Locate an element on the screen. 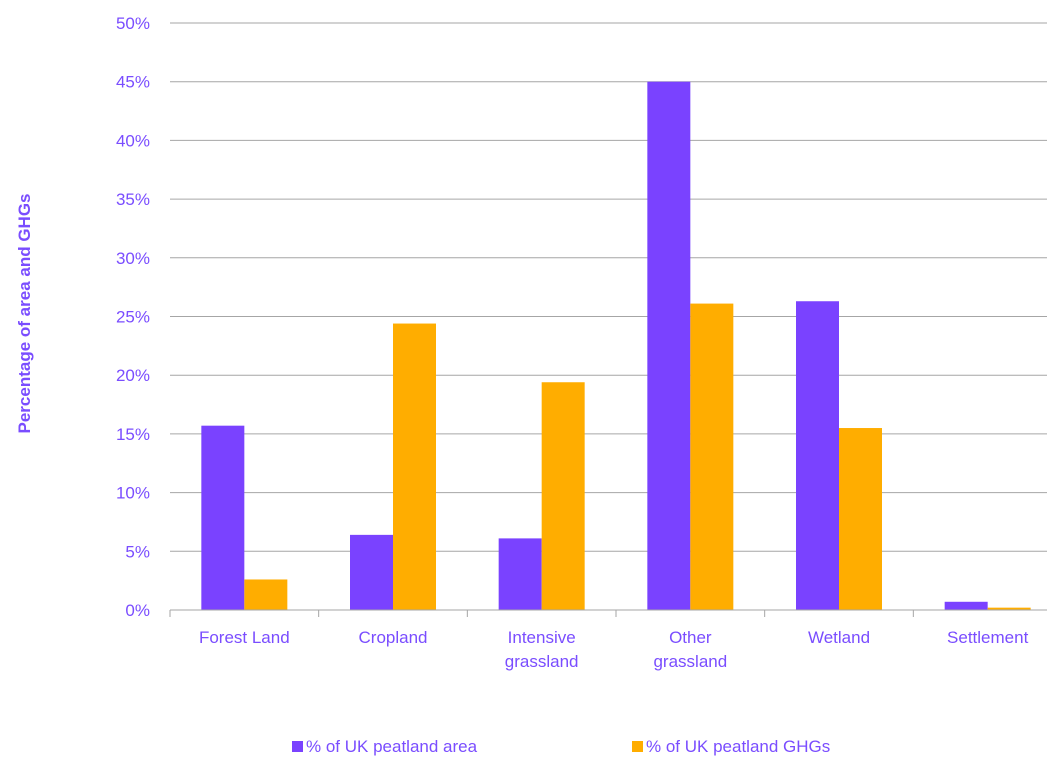  y-tick-label: 35% is located at coordinates (133, 199).